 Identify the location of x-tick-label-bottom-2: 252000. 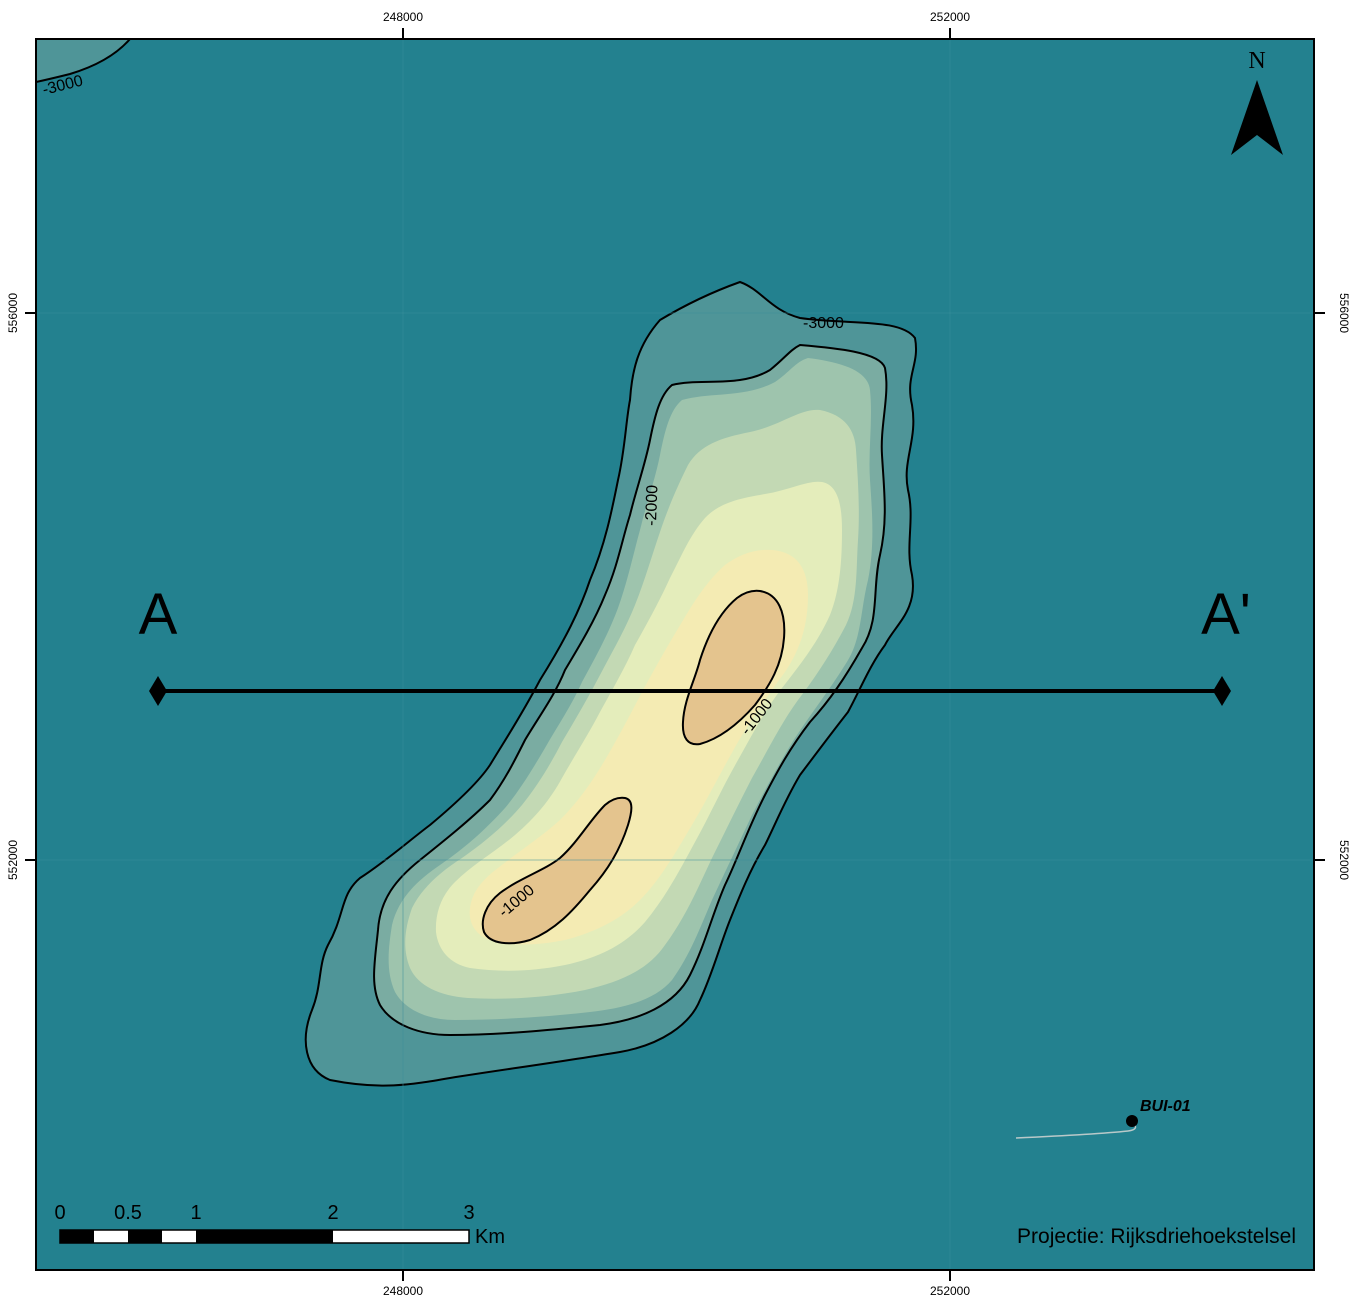
(950, 1290).